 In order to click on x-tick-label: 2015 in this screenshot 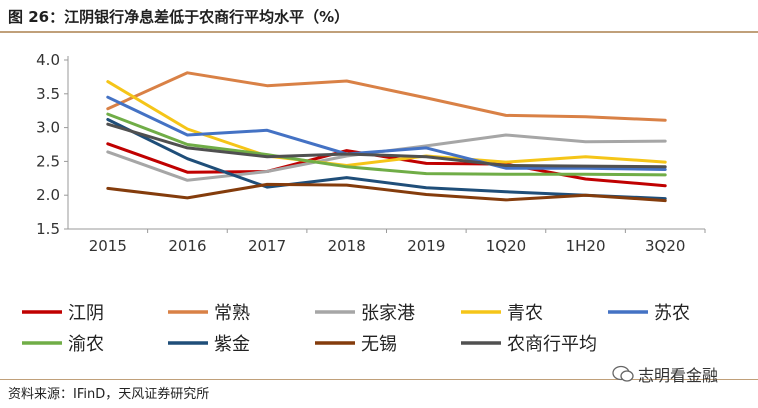, I will do `click(108, 246)`.